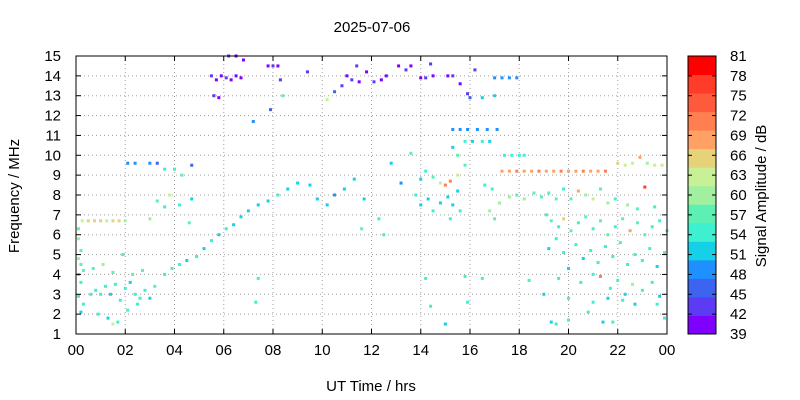  What do you see at coordinates (738, 235) in the screenshot?
I see `colorbar-tick-label: 54` at bounding box center [738, 235].